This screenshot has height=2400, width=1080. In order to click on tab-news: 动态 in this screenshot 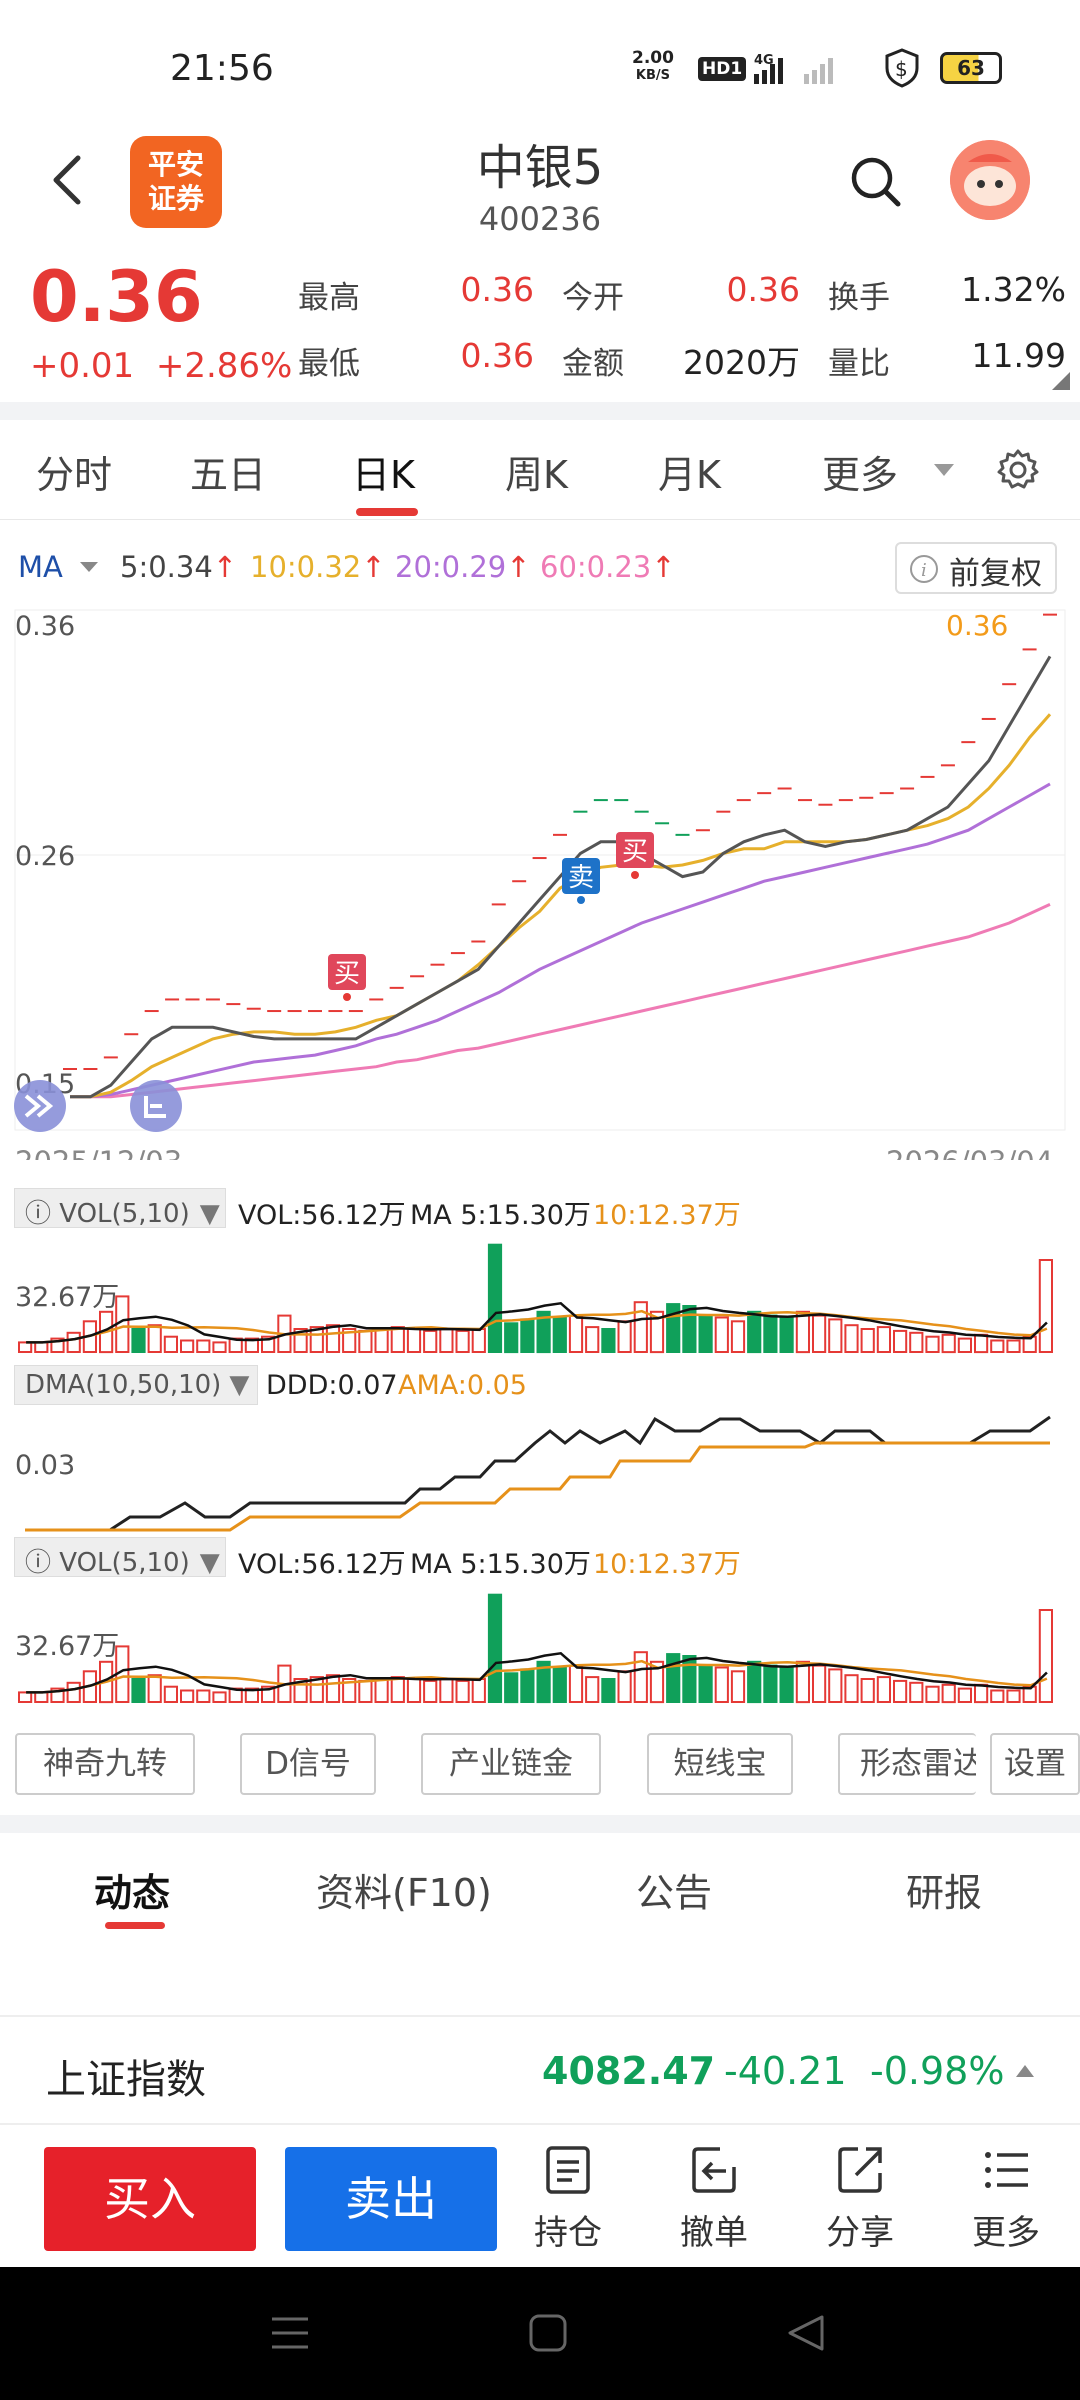, I will do `click(132, 1893)`.